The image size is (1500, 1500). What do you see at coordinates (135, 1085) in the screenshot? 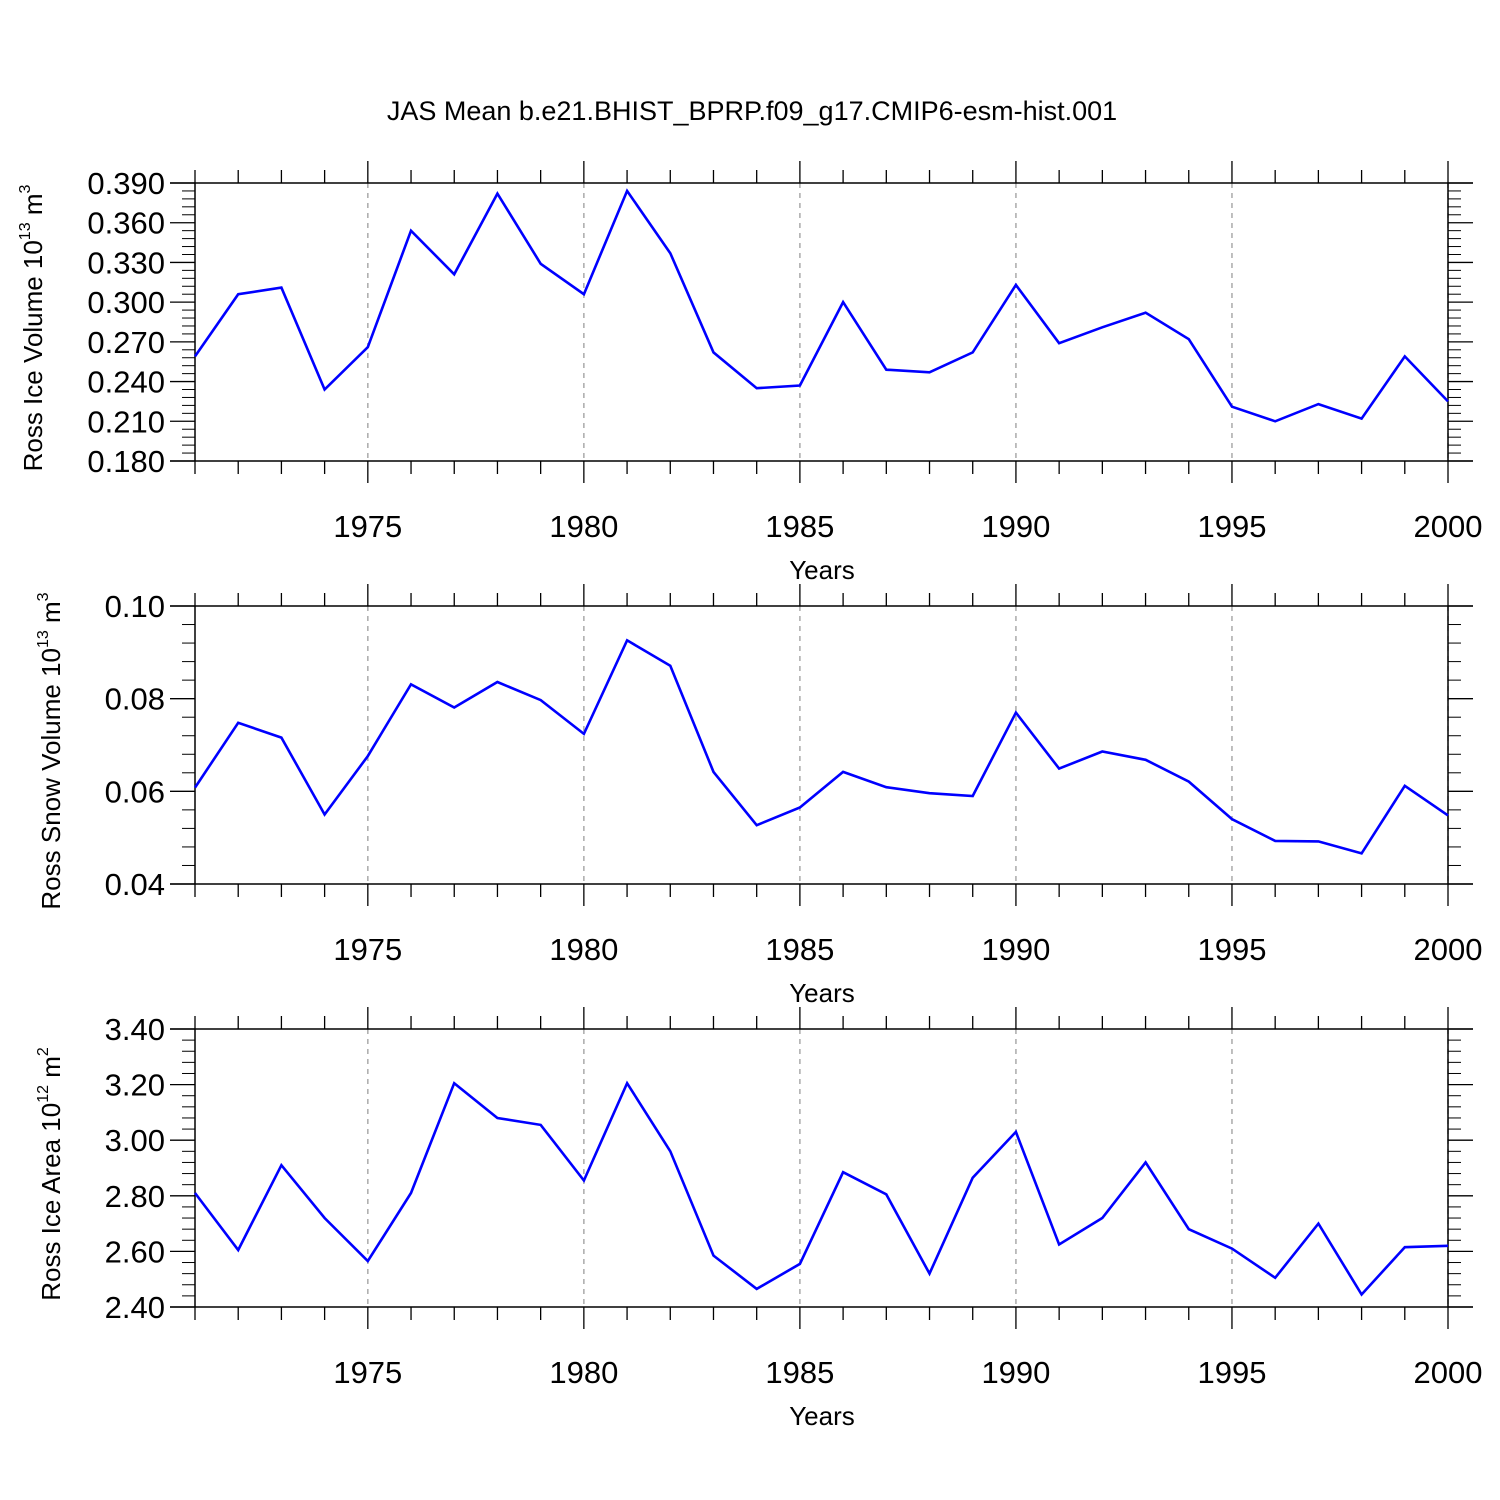
I see `y-tick-label: 3.20` at bounding box center [135, 1085].